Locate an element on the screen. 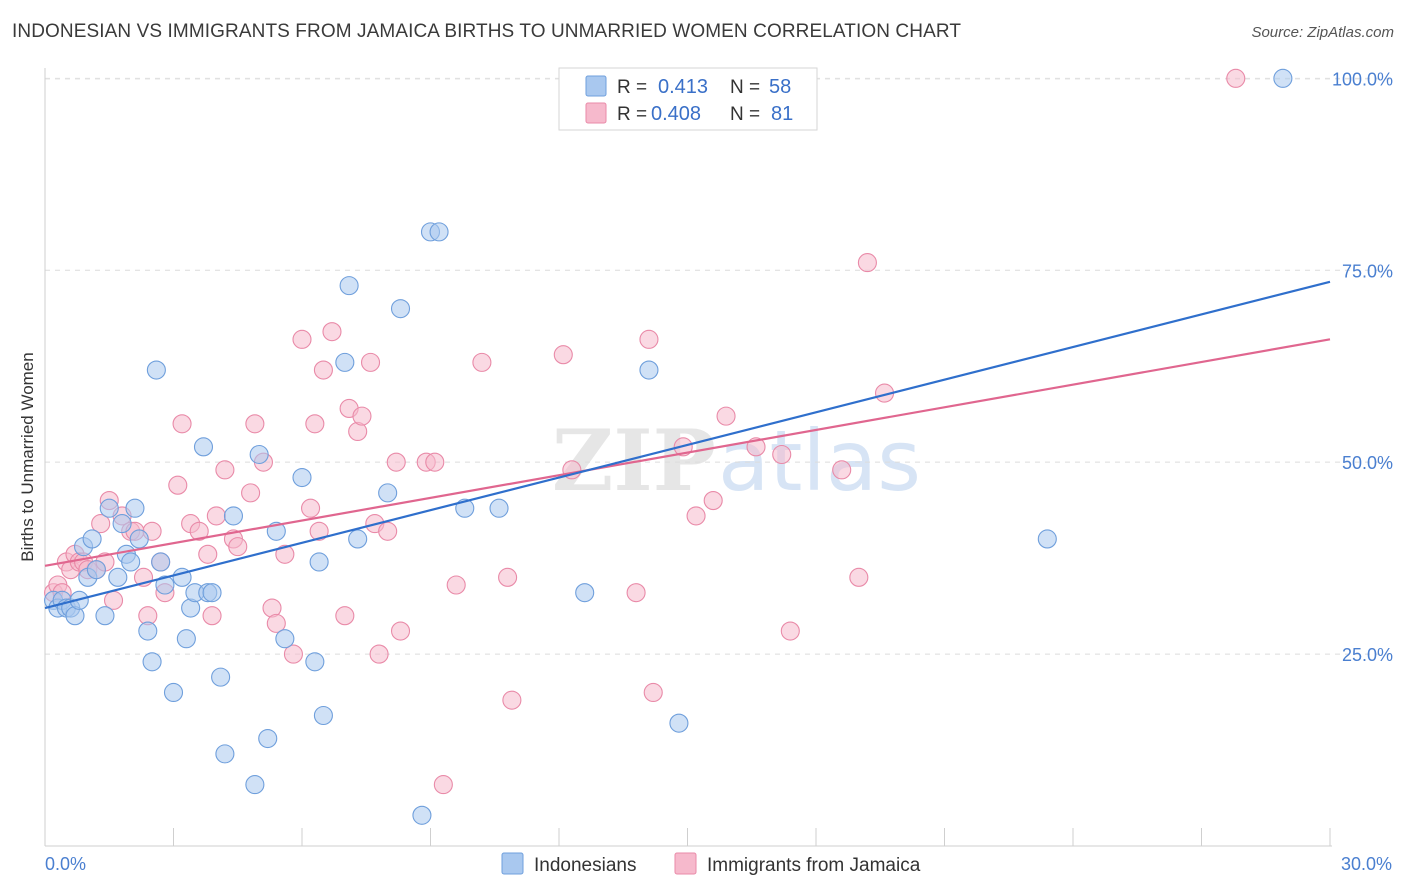 The height and width of the screenshot is (892, 1406). y-tick-labels: 25.0% 50.0% 75.0% 100.0% is located at coordinates (1362, 367).